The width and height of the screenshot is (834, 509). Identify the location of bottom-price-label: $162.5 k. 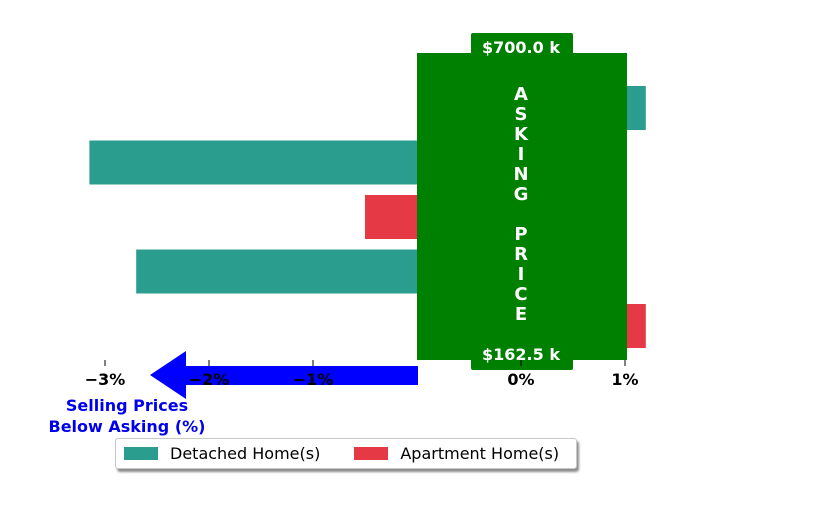
(521, 354).